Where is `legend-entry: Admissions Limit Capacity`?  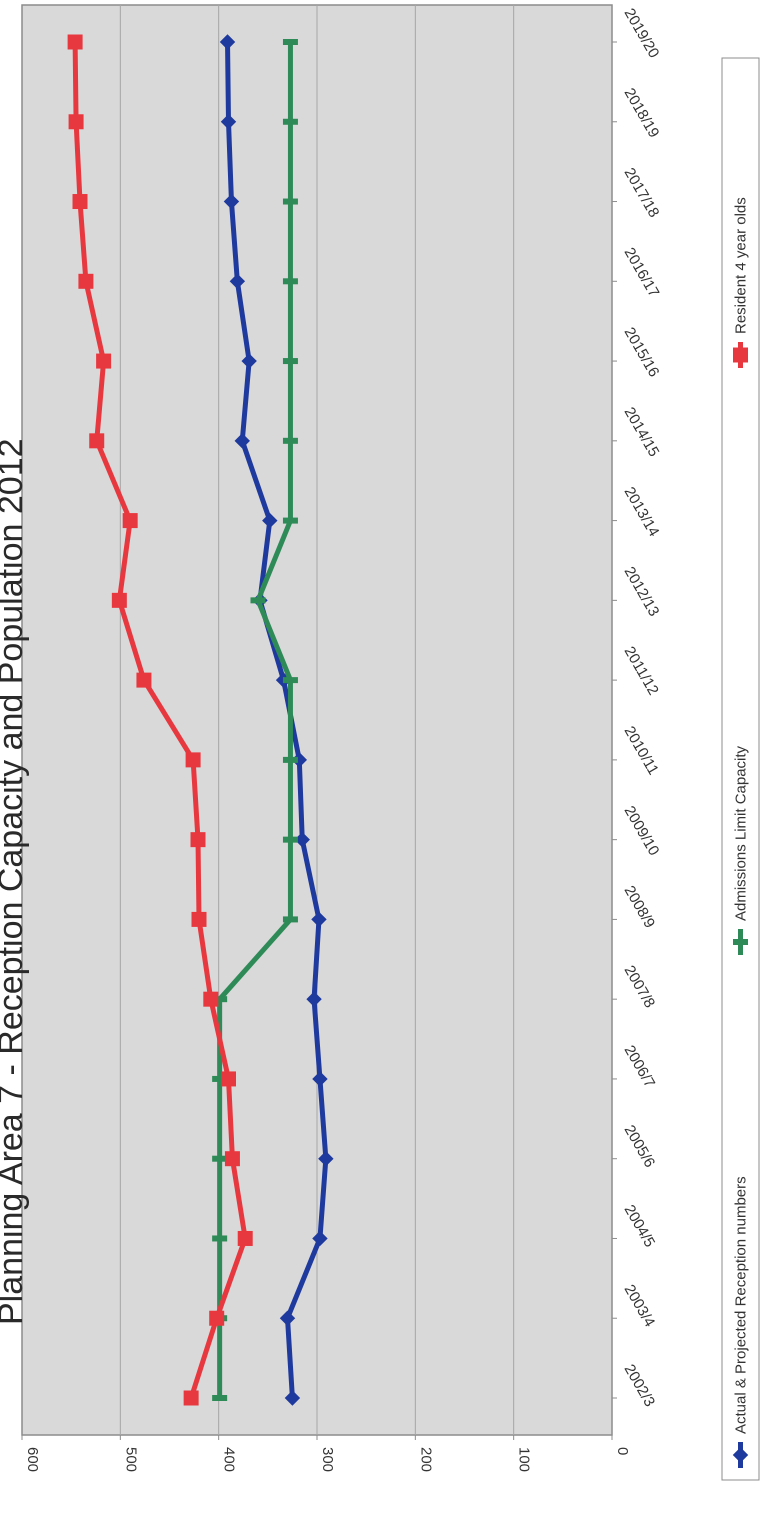 legend-entry: Admissions Limit Capacity is located at coordinates (741, 850).